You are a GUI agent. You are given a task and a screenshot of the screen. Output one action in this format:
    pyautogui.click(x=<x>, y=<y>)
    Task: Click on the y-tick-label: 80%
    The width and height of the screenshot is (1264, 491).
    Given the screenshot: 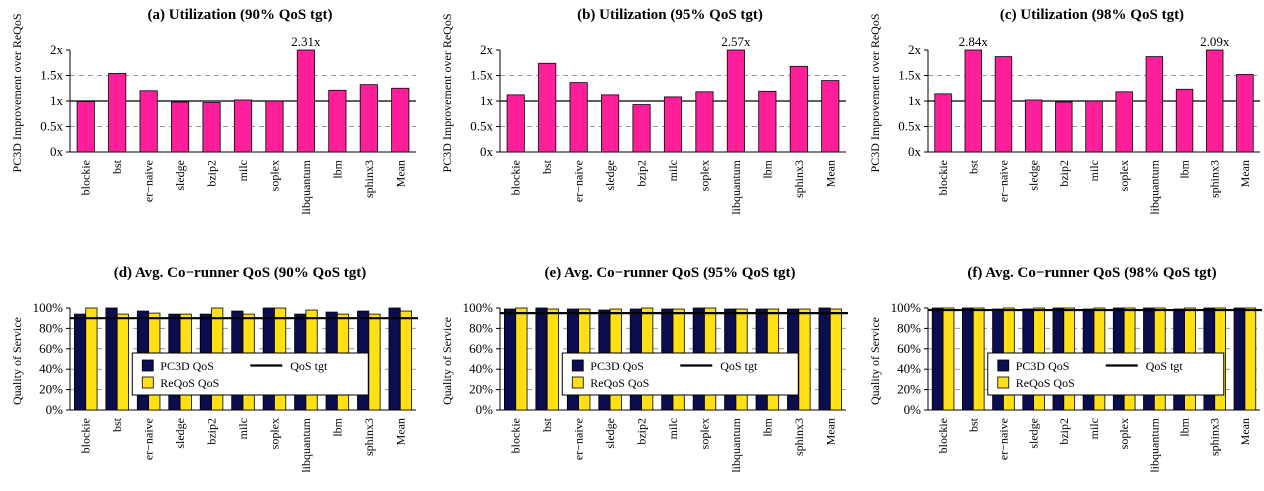 What is the action you would take?
    pyautogui.click(x=51, y=327)
    